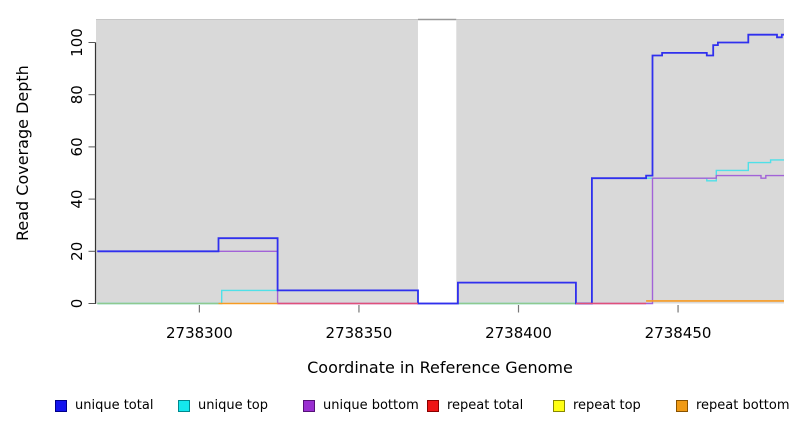 Image resolution: width=792 pixels, height=432 pixels. What do you see at coordinates (199, 333) in the screenshot?
I see `x-tick-label: 2738300` at bounding box center [199, 333].